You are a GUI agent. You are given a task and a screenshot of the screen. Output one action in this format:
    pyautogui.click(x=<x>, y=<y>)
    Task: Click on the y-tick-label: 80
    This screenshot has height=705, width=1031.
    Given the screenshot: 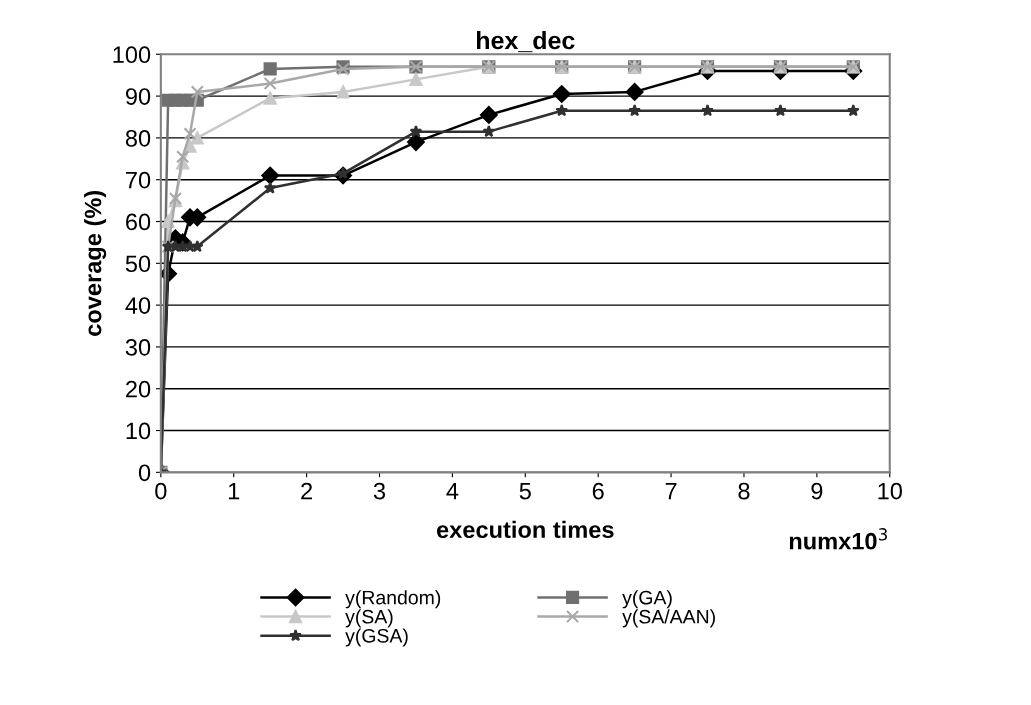 What is the action you would take?
    pyautogui.click(x=138, y=138)
    